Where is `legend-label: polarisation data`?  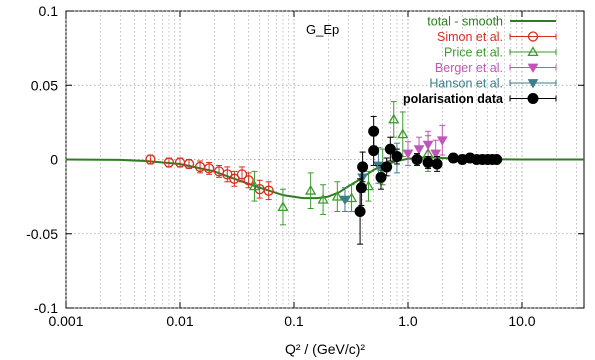 legend-label: polarisation data is located at coordinates (453, 99).